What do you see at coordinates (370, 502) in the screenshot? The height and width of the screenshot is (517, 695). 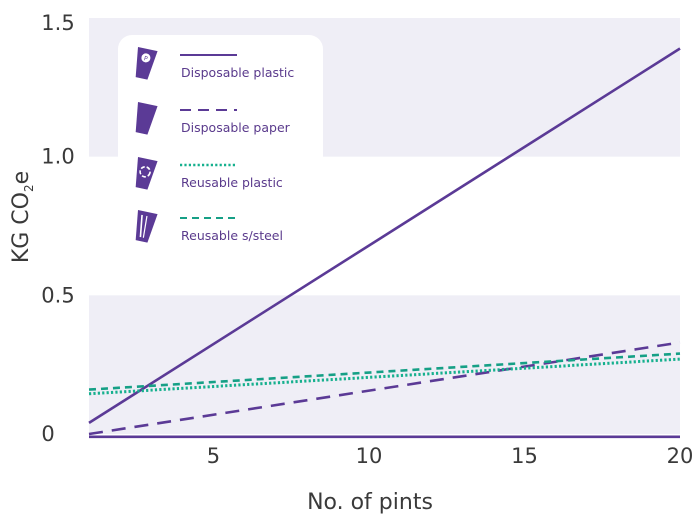 I see `x-axis-title: No. of pints` at bounding box center [370, 502].